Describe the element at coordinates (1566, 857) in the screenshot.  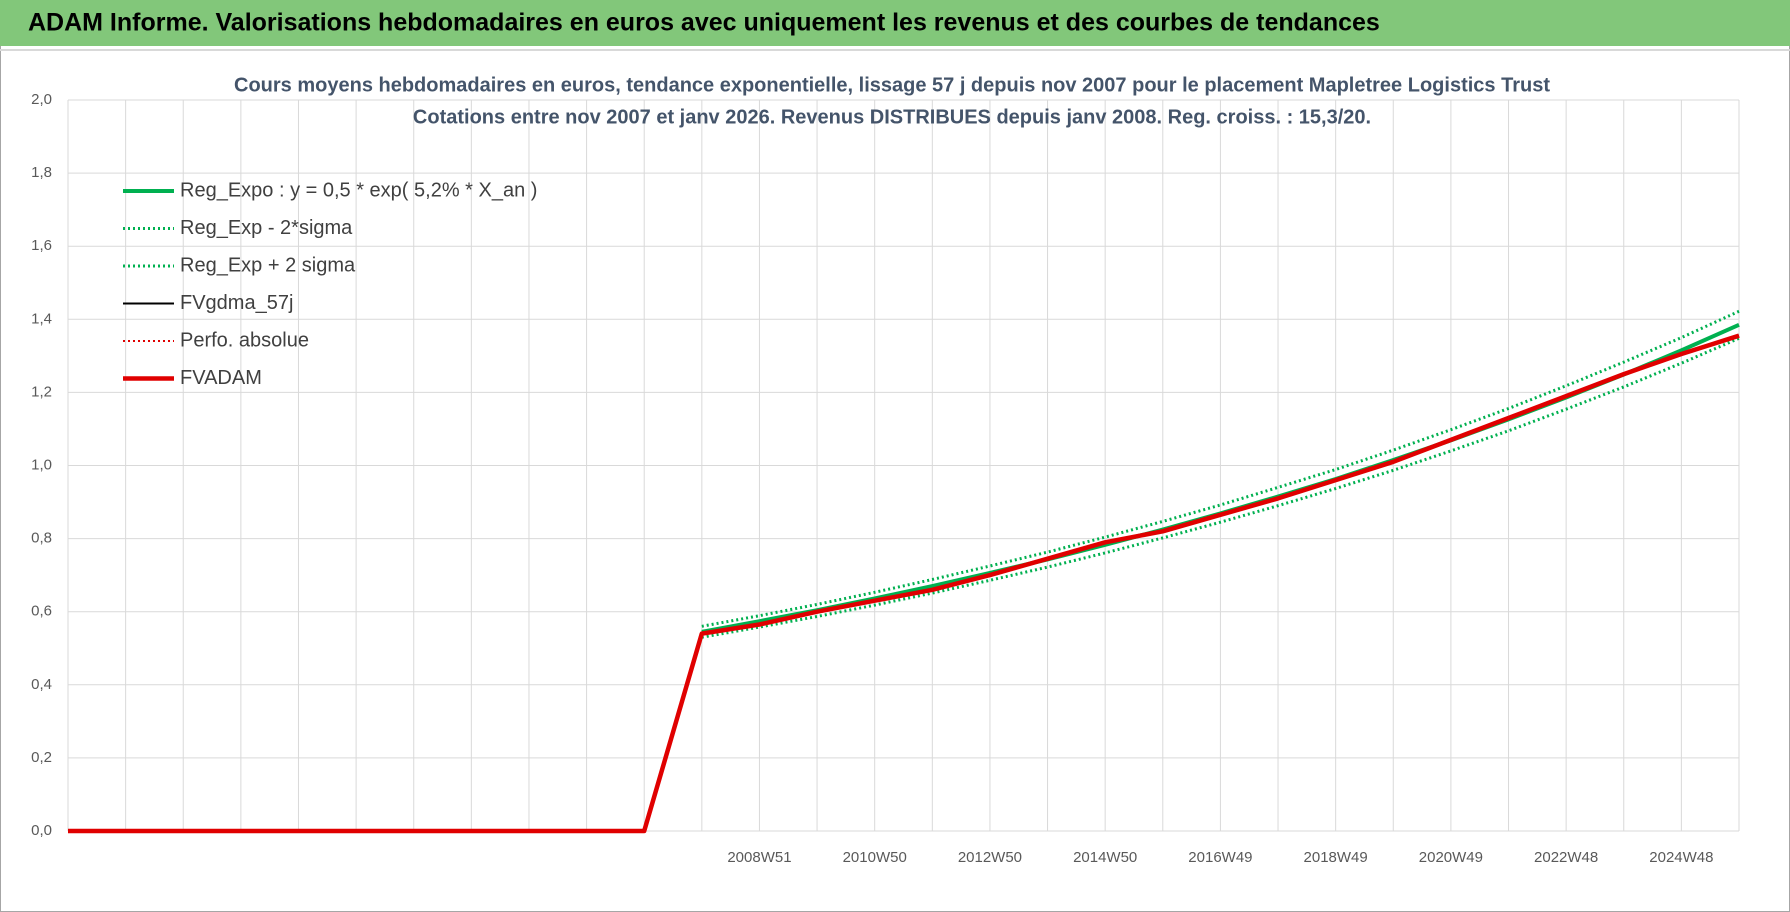
I see `x-tick-label: 2022W48` at that location.